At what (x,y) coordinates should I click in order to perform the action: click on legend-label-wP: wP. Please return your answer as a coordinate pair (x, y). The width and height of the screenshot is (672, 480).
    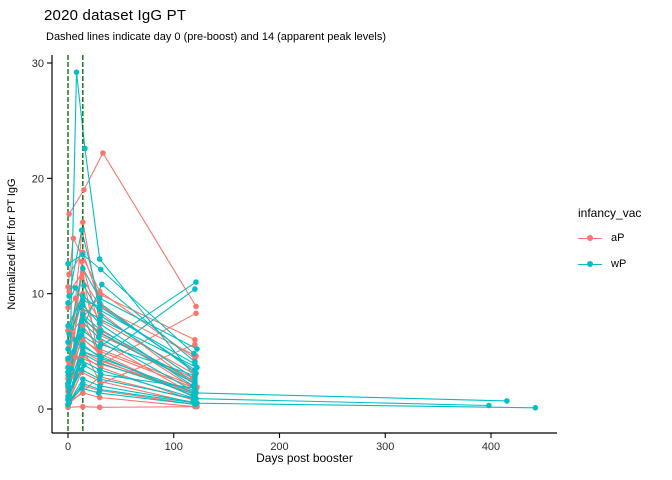
    Looking at the image, I should click on (619, 264).